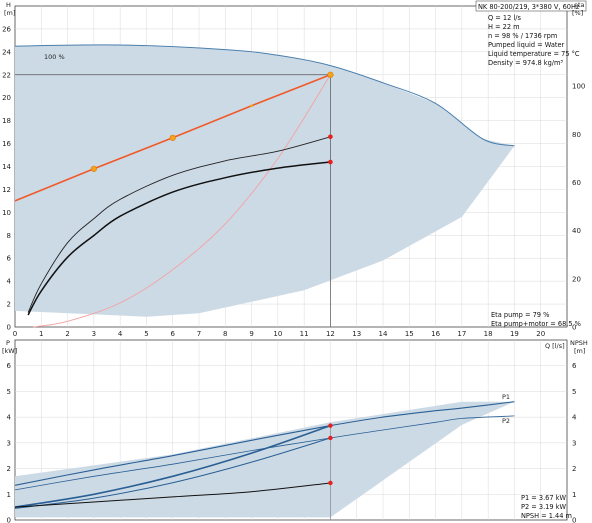 The width and height of the screenshot is (592, 523). Describe the element at coordinates (522, 36) in the screenshot. I see `info-speed: n = 98 % / 1736 rpm` at that location.